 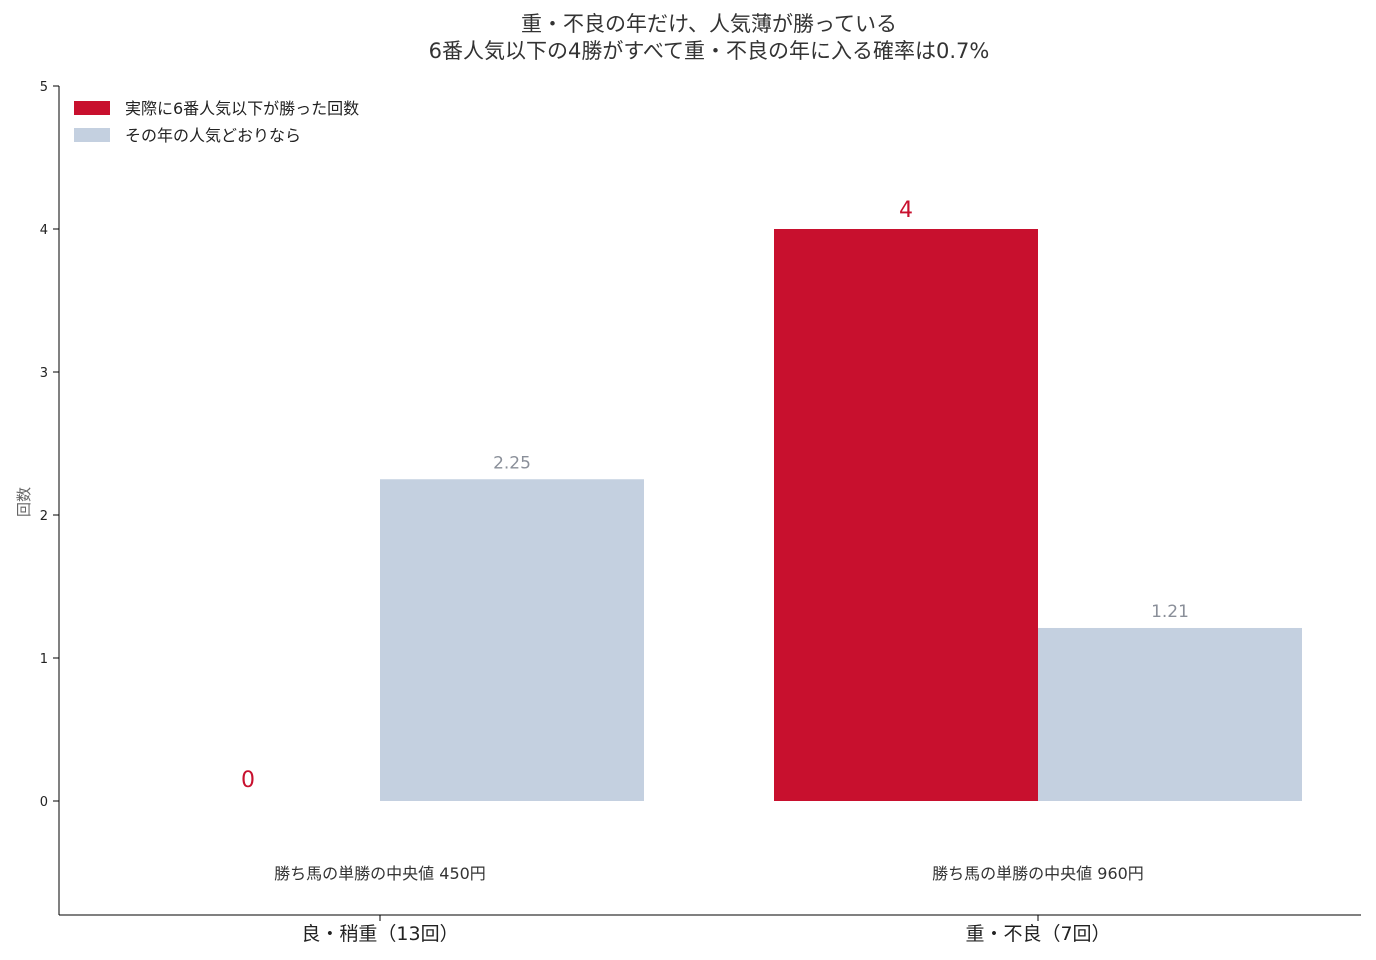 What do you see at coordinates (906, 210) in the screenshot?
I see `data-label-actual-1: 4` at bounding box center [906, 210].